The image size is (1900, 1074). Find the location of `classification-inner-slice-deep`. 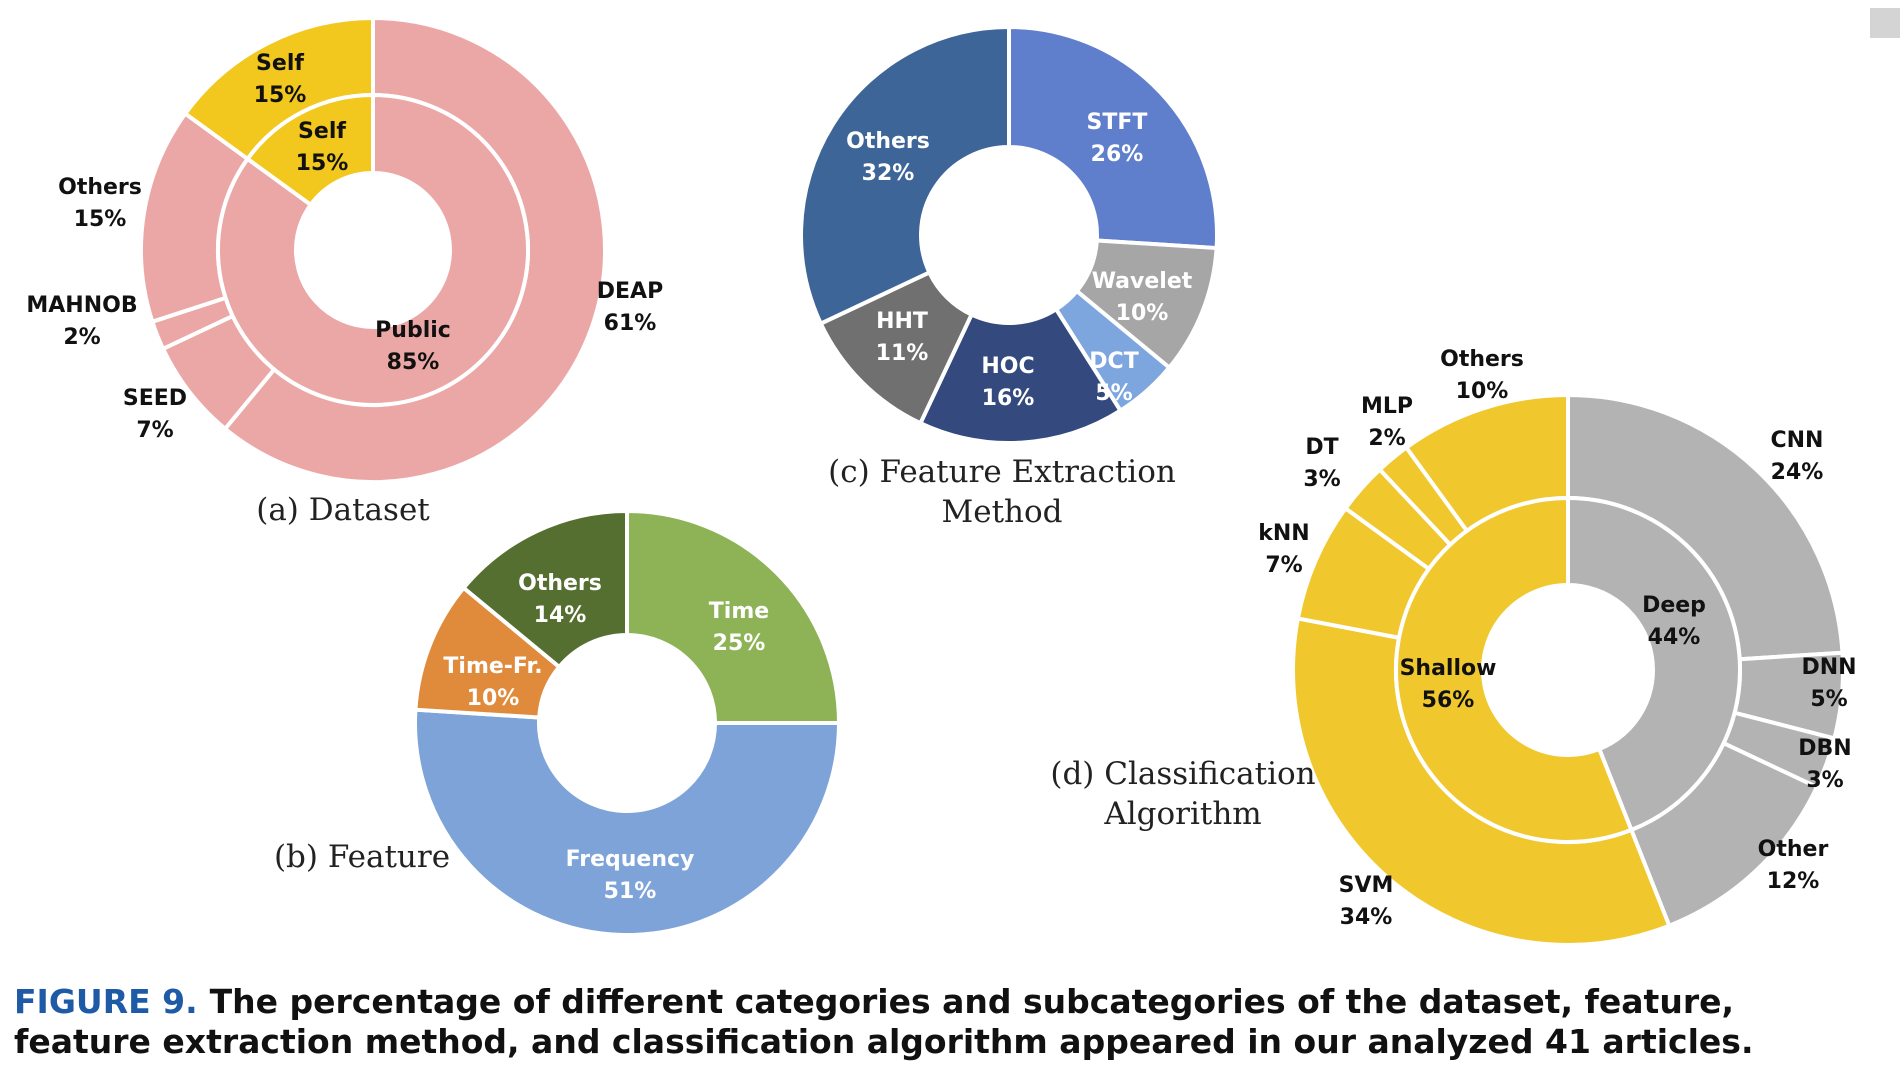

classification-inner-slice-deep is located at coordinates (1654, 664).